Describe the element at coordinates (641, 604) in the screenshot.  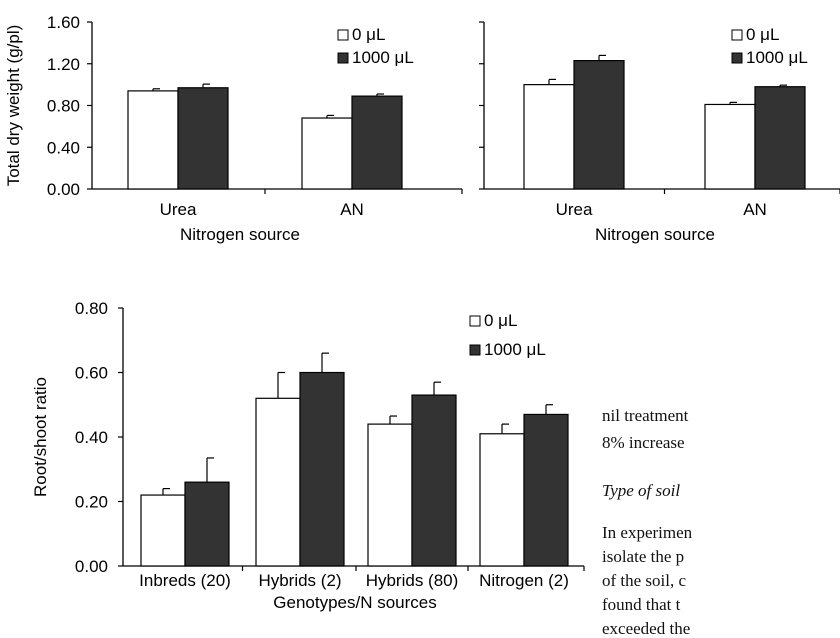
I see `paragraph-line-4: found that t` at that location.